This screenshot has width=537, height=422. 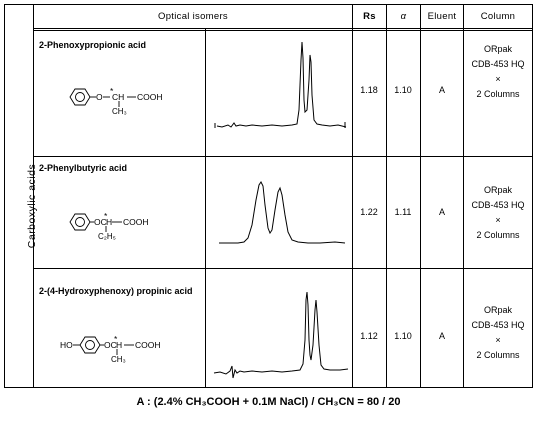 I want to click on row-1-column-line-1: ORpak, so click(x=497, y=49).